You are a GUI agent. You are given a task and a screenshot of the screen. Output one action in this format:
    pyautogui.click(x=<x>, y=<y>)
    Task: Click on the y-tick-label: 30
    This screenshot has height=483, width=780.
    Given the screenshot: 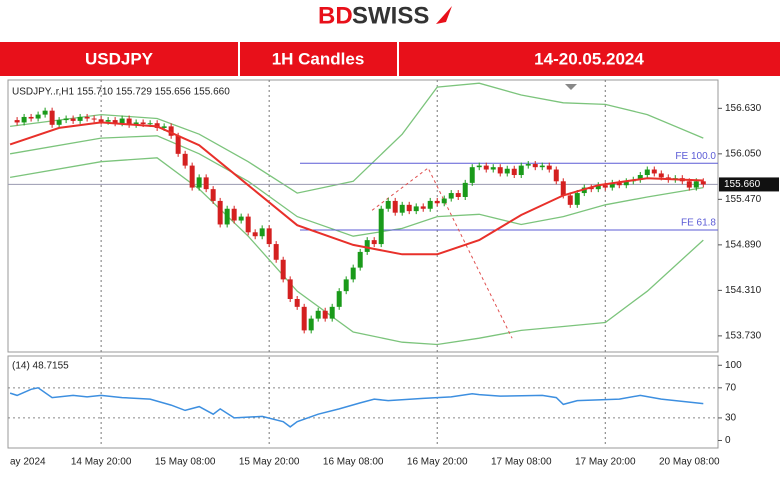 What is the action you would take?
    pyautogui.click(x=731, y=418)
    